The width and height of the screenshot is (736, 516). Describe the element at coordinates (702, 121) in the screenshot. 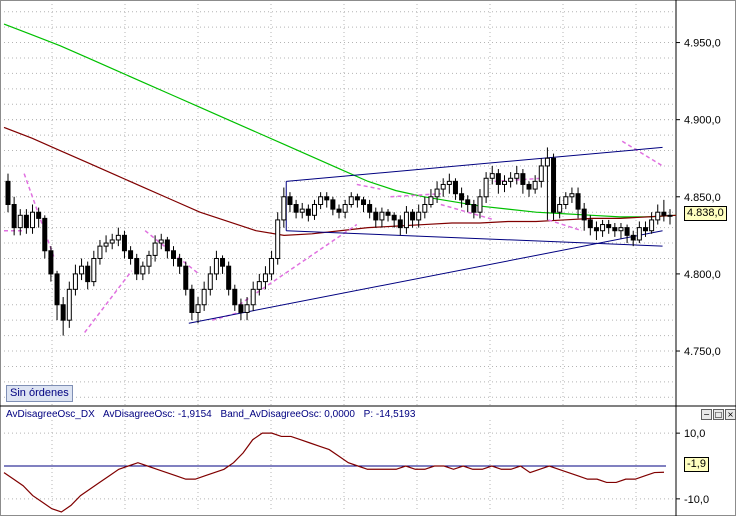

I see `price-tick-label: 4.900,0` at that location.